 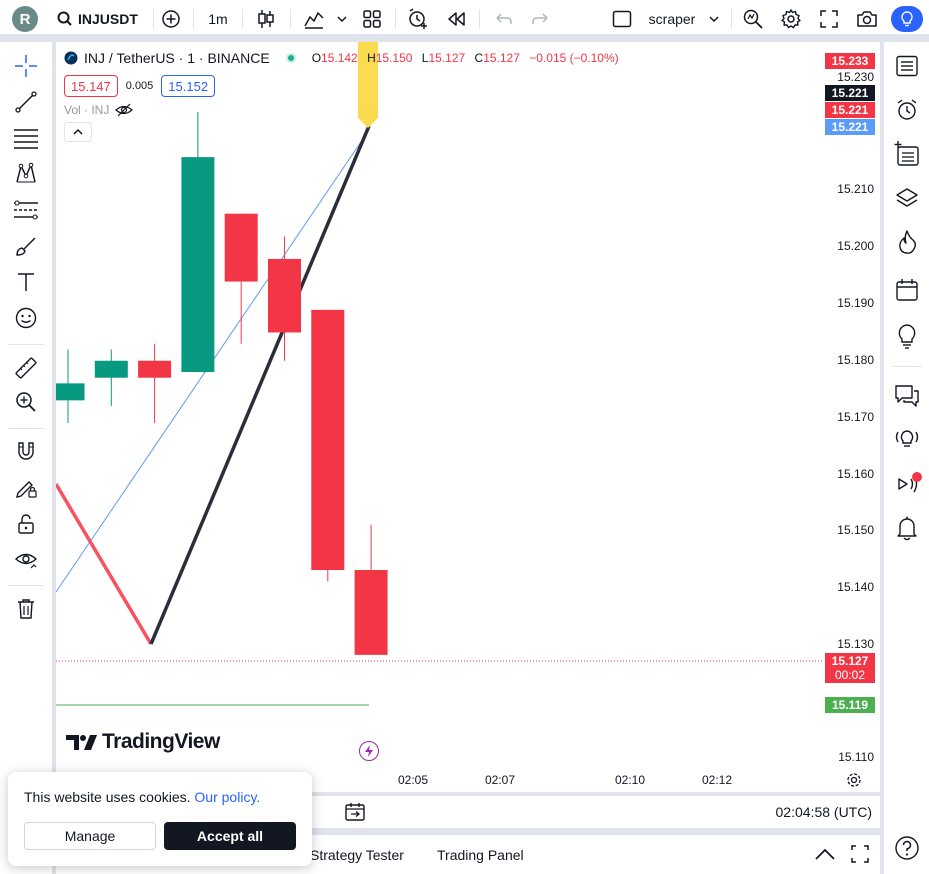 I want to click on smile-icon, so click(x=26, y=318).